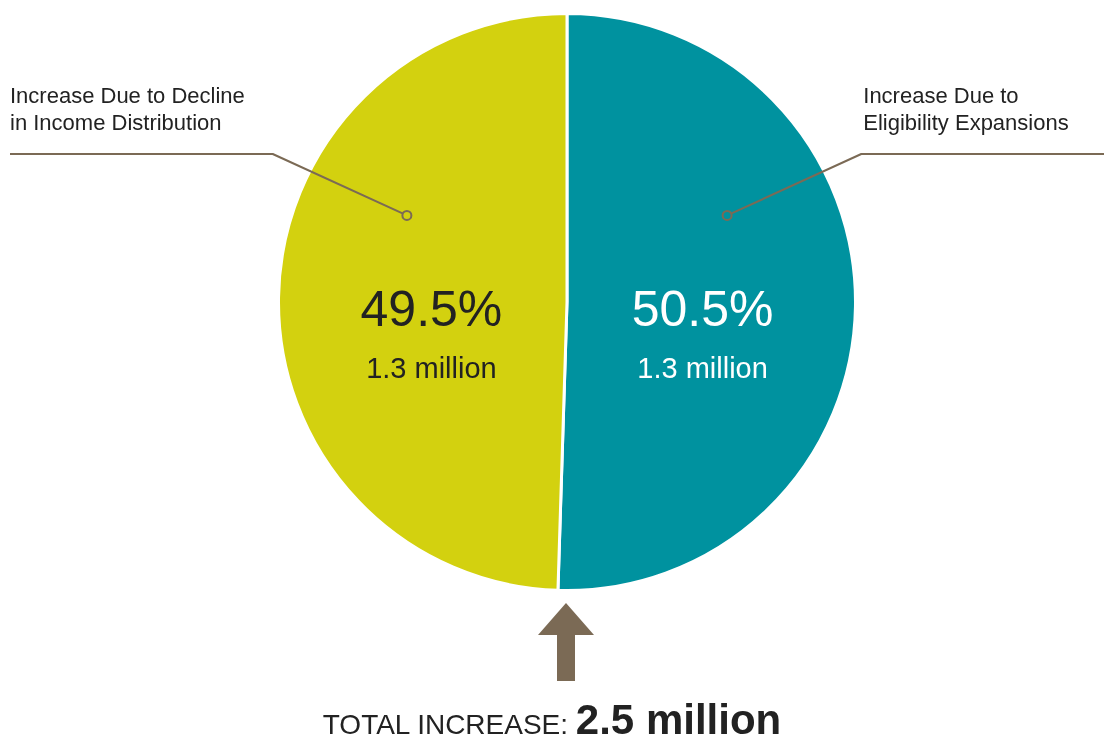 This screenshot has width=1104, height=746. I want to click on data-label: 50.5%, so click(702, 308).